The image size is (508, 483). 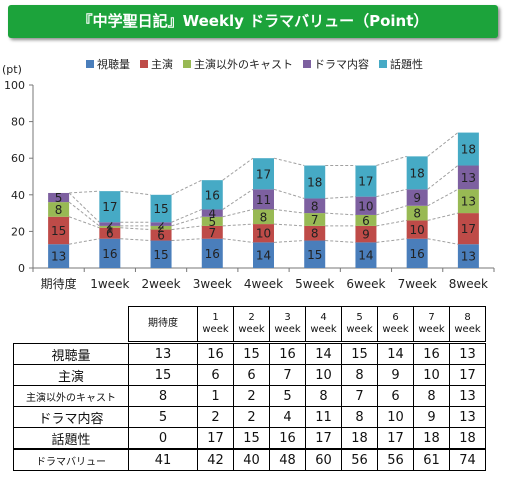 What do you see at coordinates (212, 222) in the screenshot?
I see `data-label: 5` at bounding box center [212, 222].